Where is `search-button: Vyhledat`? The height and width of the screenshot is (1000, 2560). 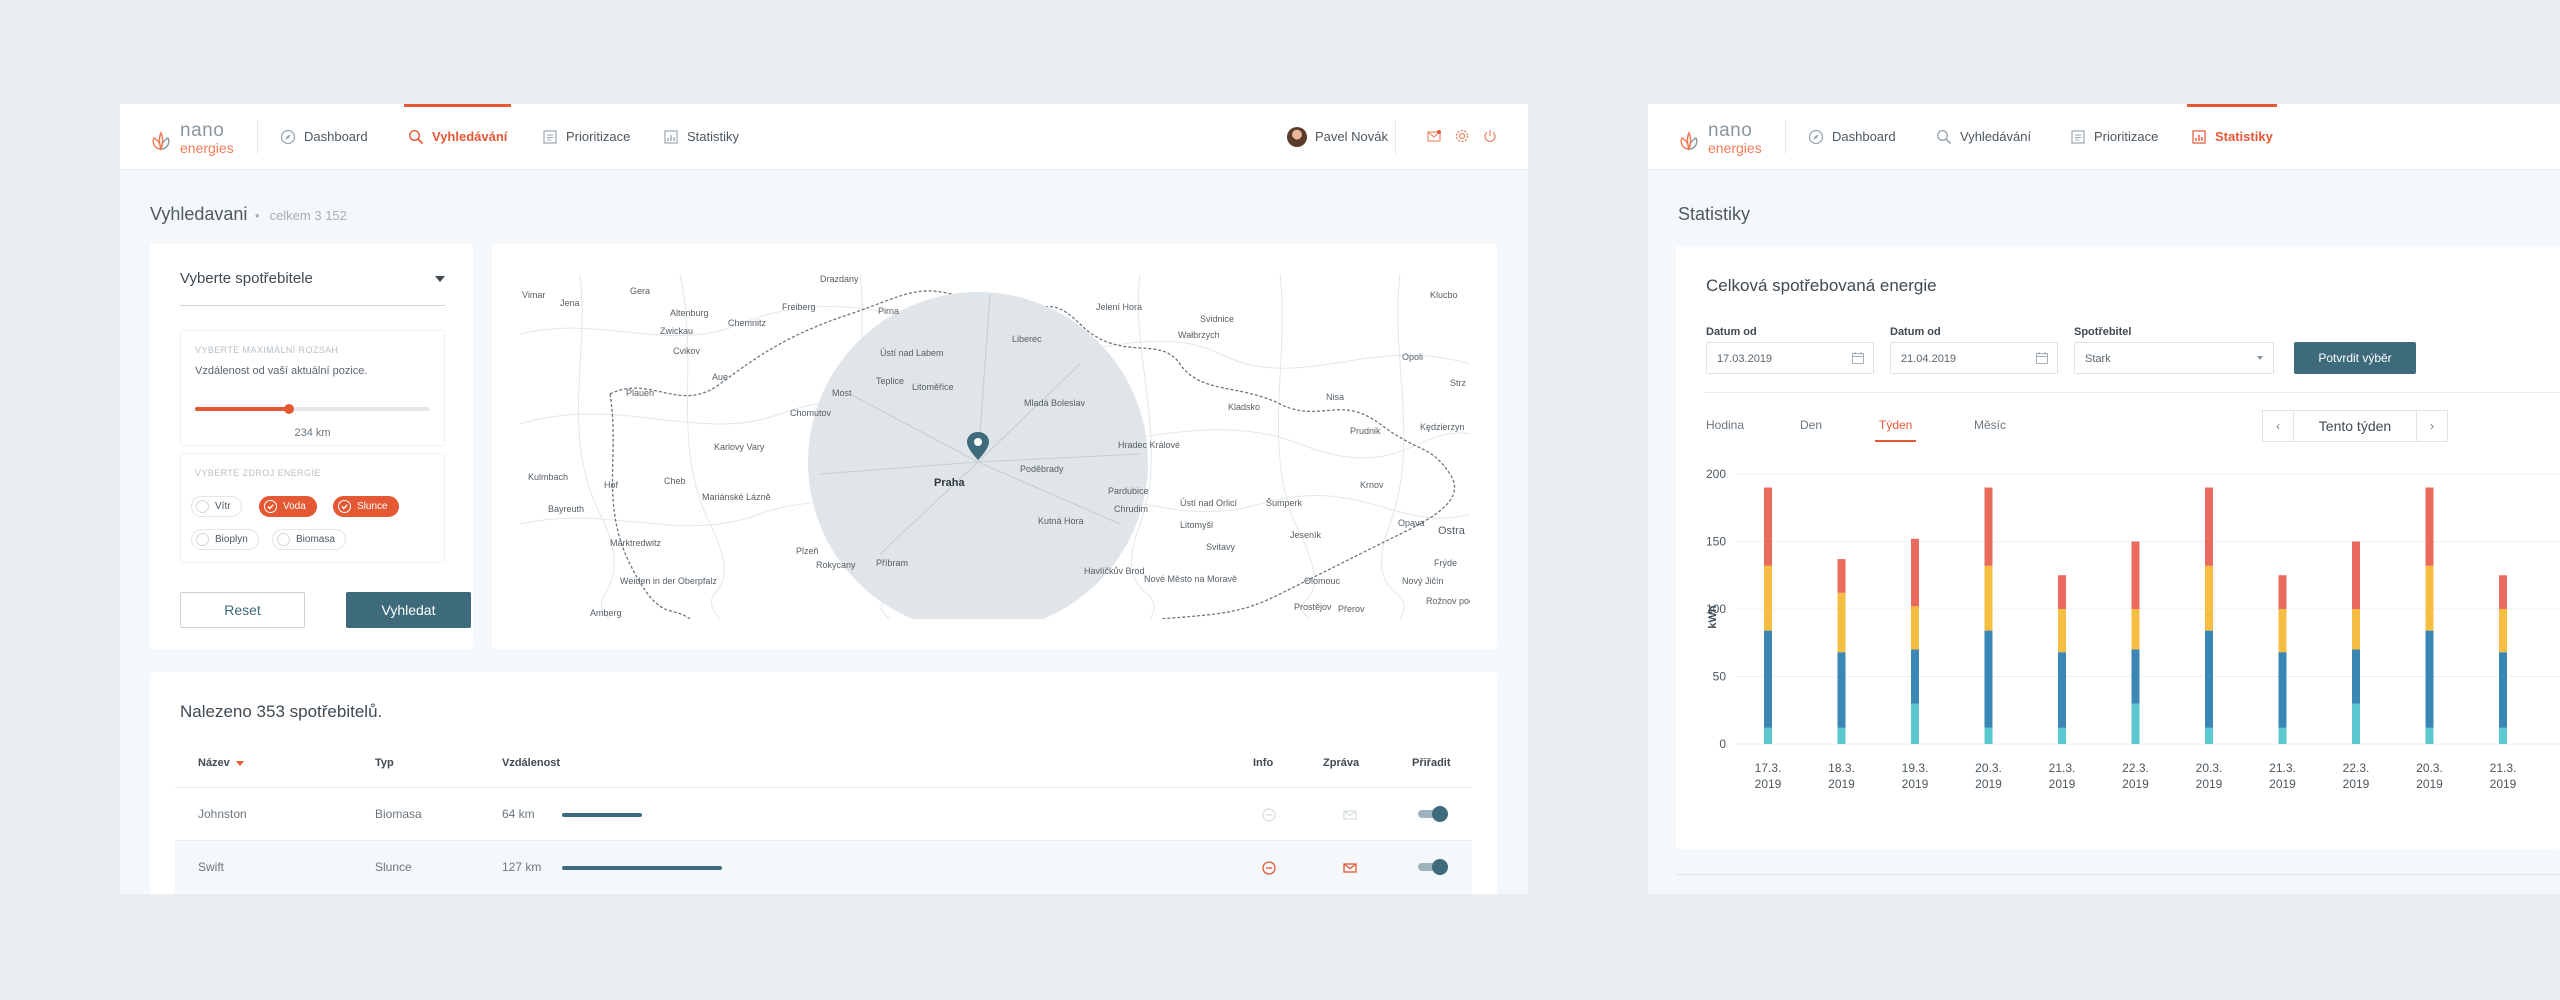 search-button: Vyhledat is located at coordinates (408, 610).